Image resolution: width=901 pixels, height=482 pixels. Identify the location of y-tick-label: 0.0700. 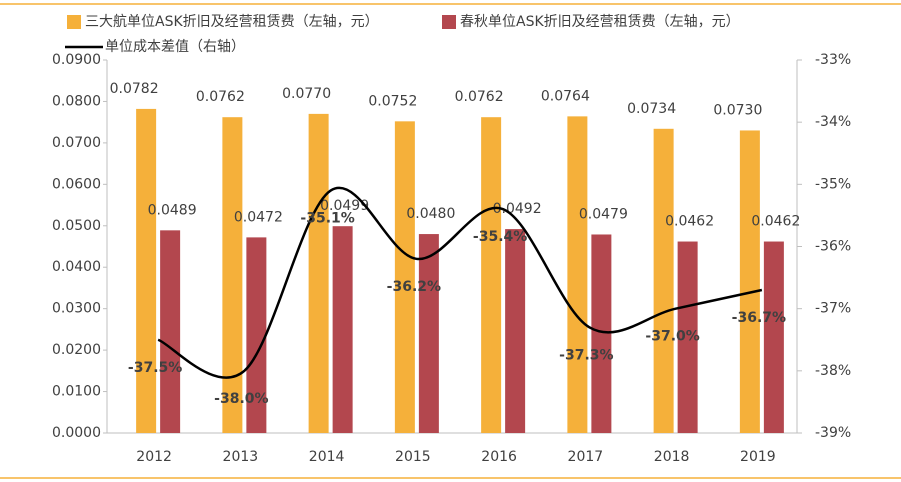
(76, 143).